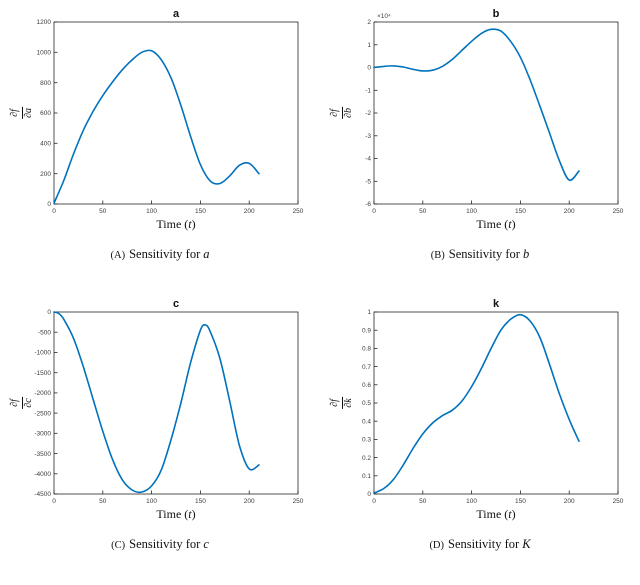  Describe the element at coordinates (366, 421) in the screenshot. I see `svg-text: 0.4` at that location.